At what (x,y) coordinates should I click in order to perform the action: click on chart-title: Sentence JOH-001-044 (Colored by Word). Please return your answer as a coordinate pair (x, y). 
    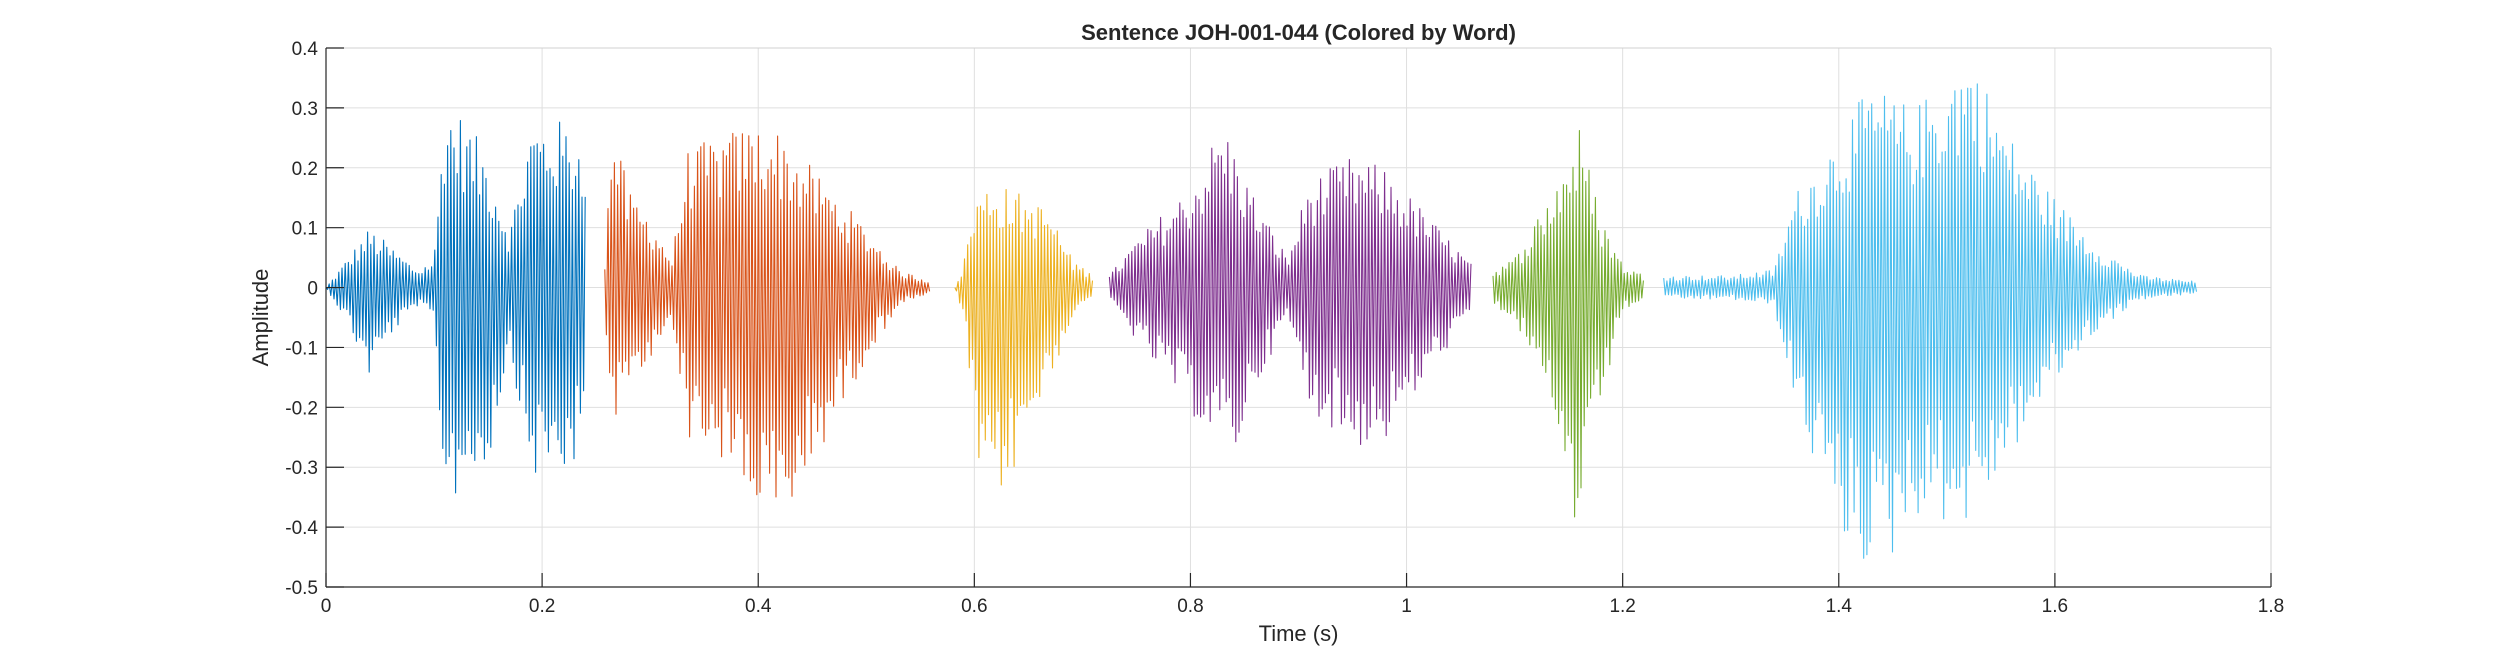
    Looking at the image, I should click on (1298, 32).